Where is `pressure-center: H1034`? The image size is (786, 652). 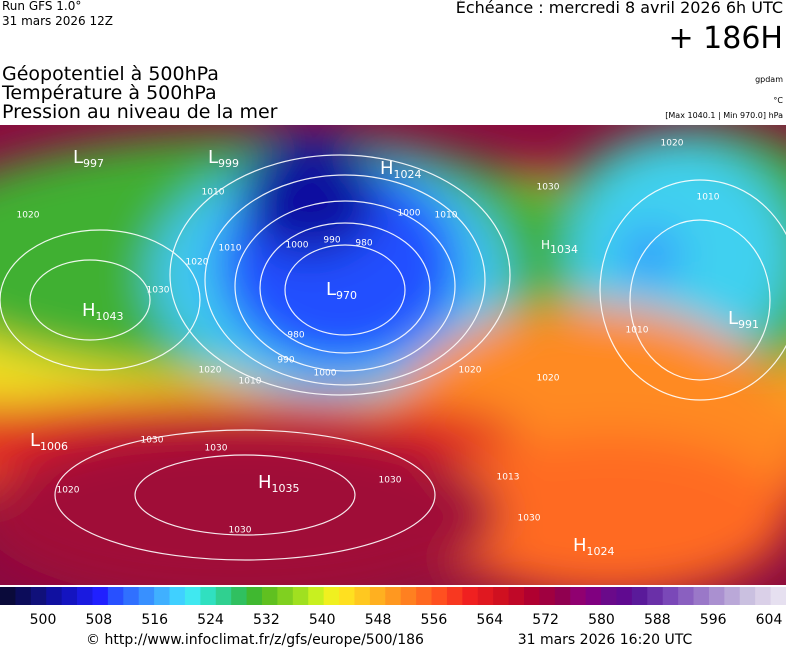 pressure-center: H1034 is located at coordinates (559, 247).